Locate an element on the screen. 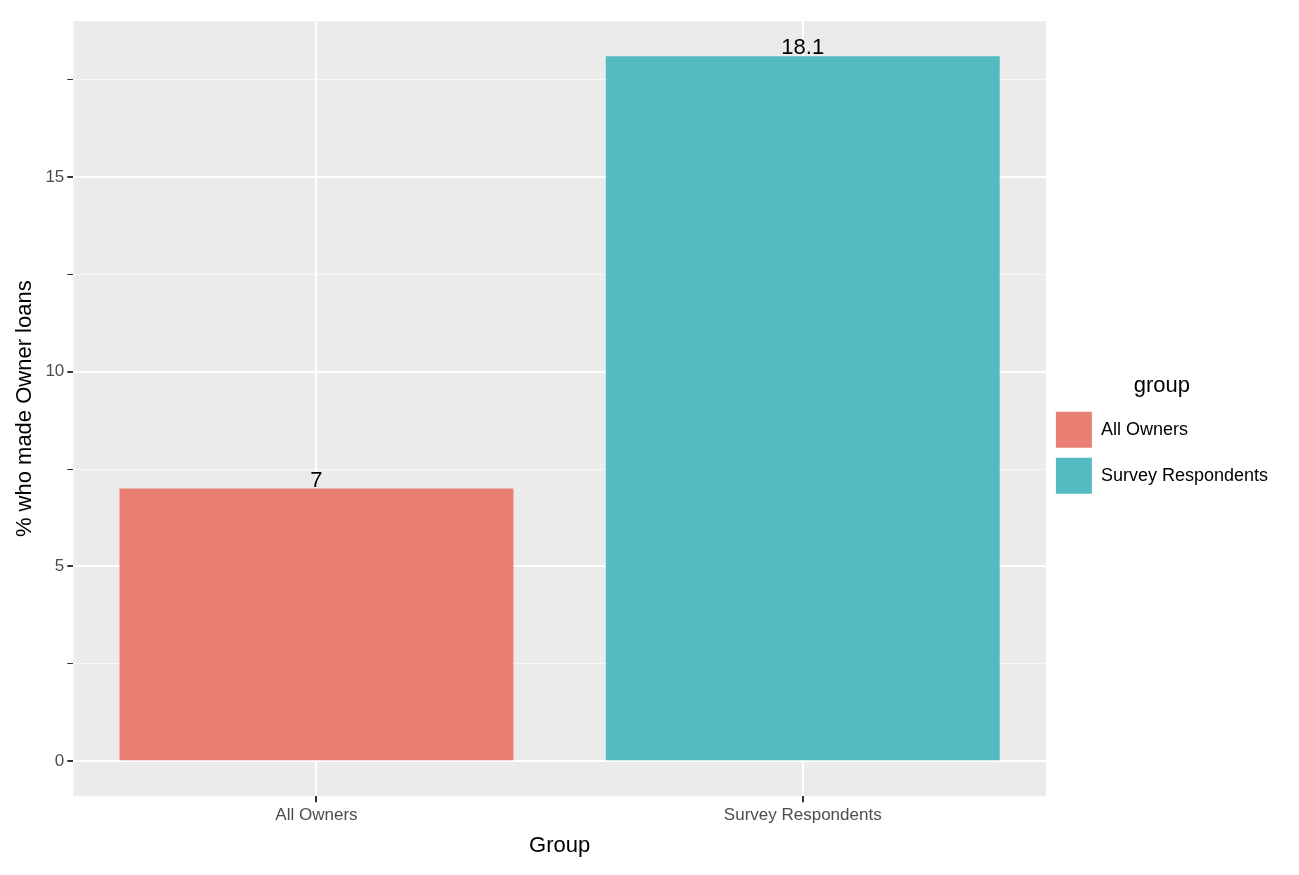 Image resolution: width=1299 pixels, height=875 pixels. legend-title: group is located at coordinates (1162, 385).